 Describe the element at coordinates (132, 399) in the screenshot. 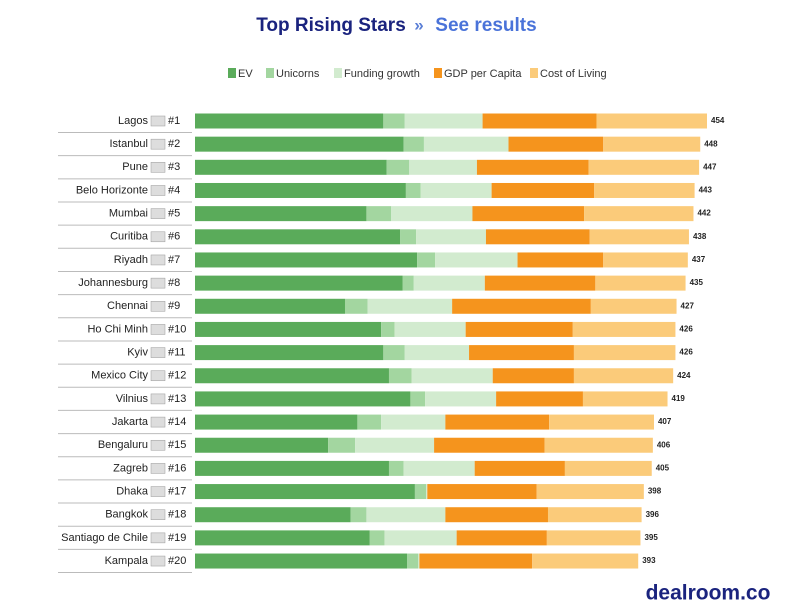

I see `category-label: Vilnius` at that location.